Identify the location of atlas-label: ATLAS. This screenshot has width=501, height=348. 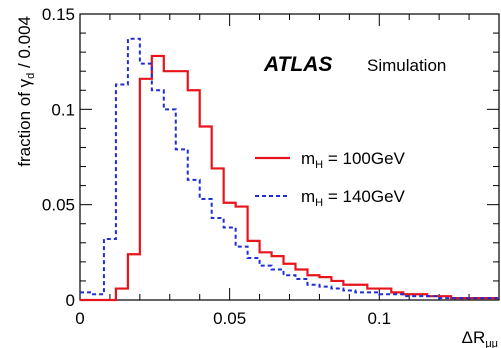
(297, 64).